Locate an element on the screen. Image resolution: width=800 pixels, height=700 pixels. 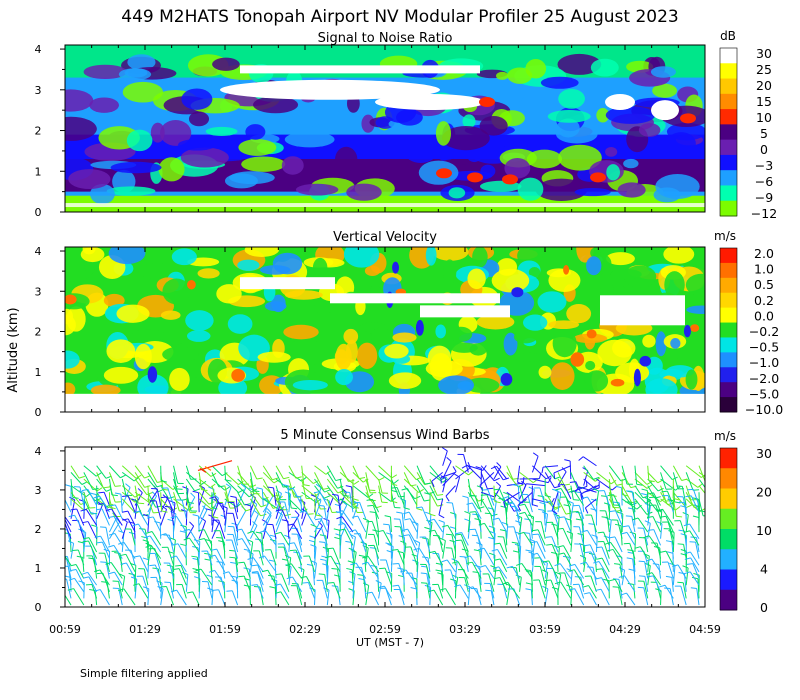
x-tick-label: 03:29 is located at coordinates (465, 629).